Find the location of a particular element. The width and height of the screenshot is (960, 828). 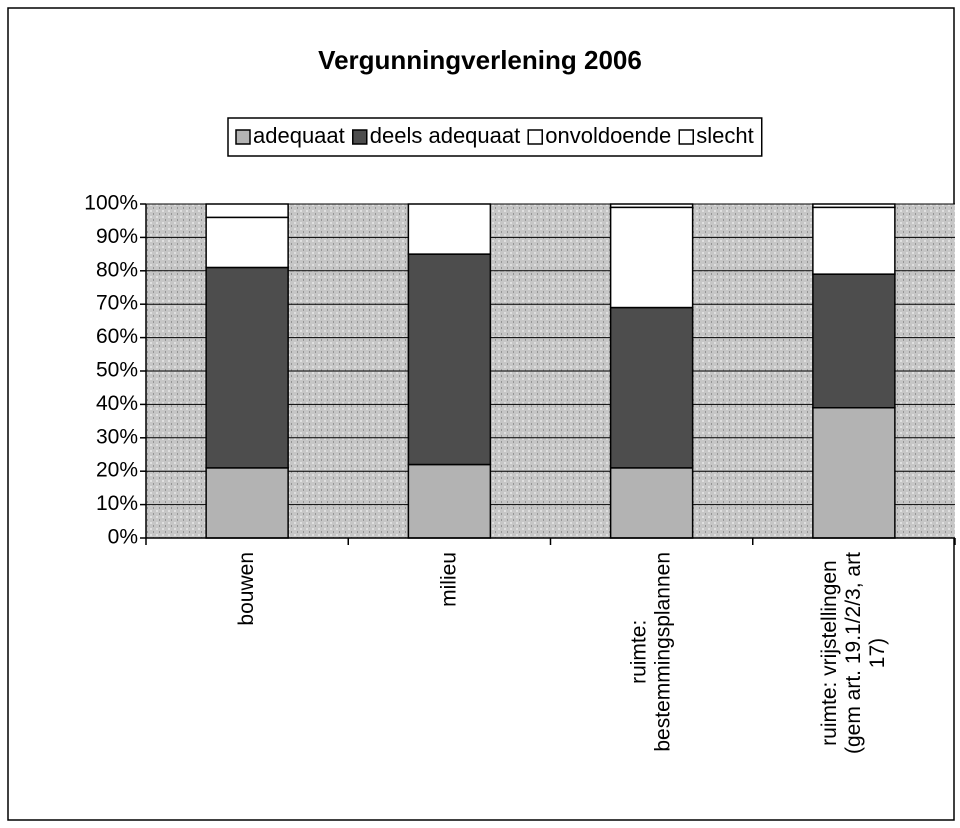

y-tick-label: 60% is located at coordinates (117, 336).